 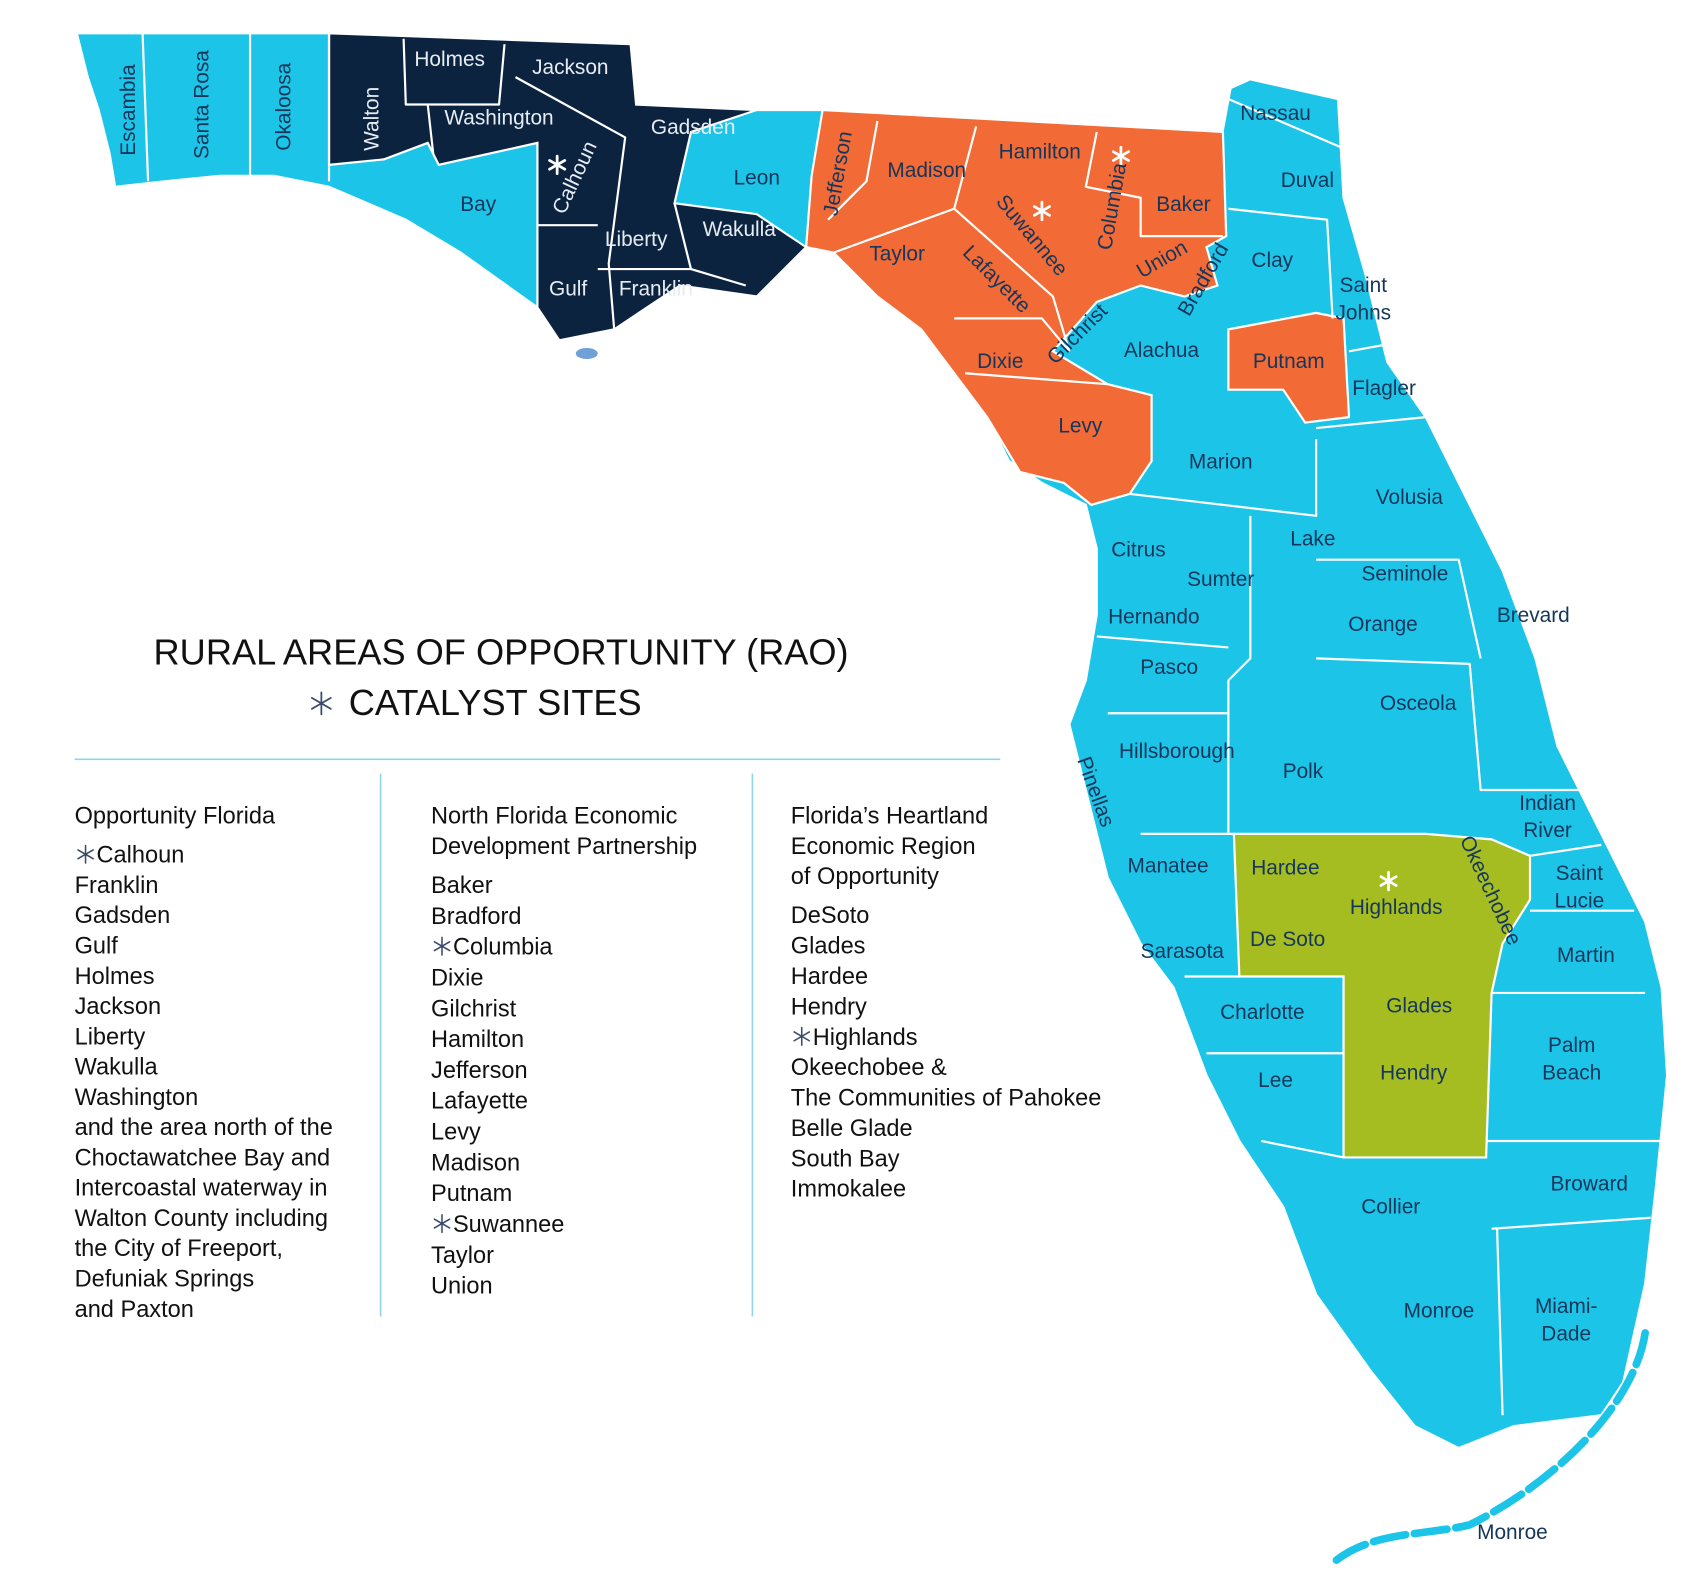 What do you see at coordinates (477, 1039) in the screenshot?
I see `site-name: Hamilton` at bounding box center [477, 1039].